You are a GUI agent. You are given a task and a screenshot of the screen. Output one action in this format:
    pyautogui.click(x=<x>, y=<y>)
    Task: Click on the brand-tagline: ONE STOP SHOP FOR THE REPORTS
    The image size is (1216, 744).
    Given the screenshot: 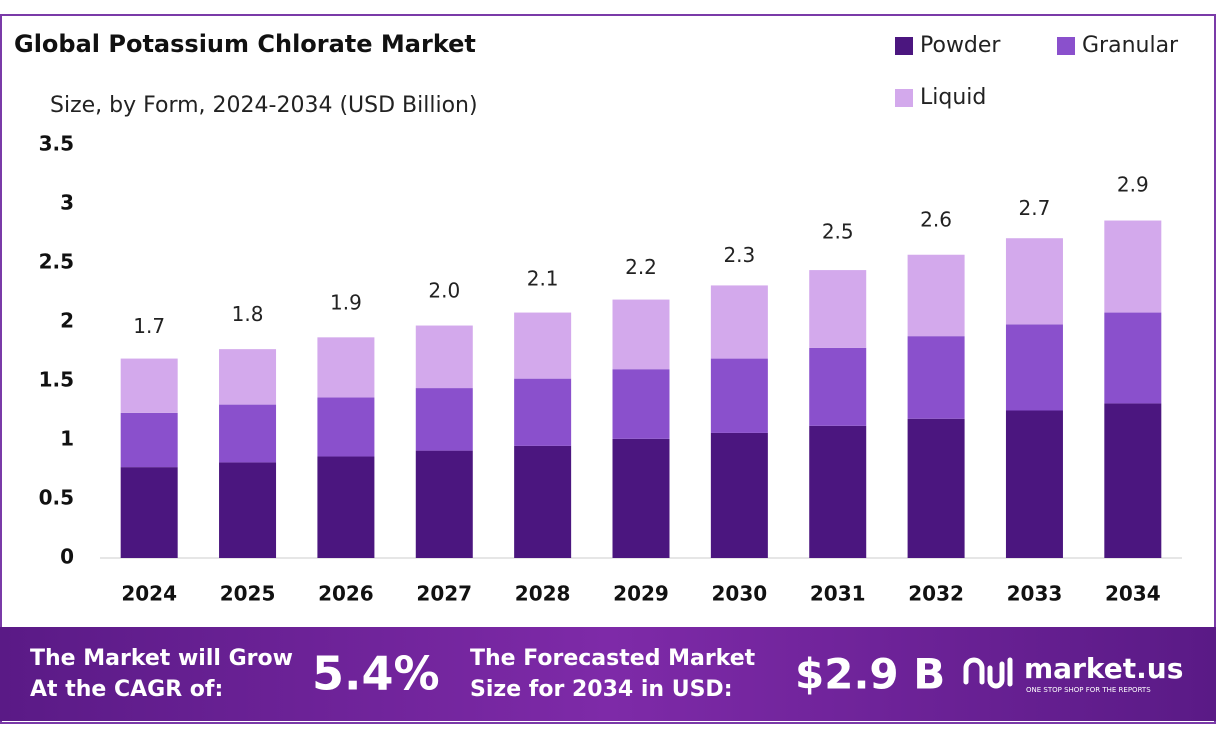 What is the action you would take?
    pyautogui.click(x=1088, y=690)
    